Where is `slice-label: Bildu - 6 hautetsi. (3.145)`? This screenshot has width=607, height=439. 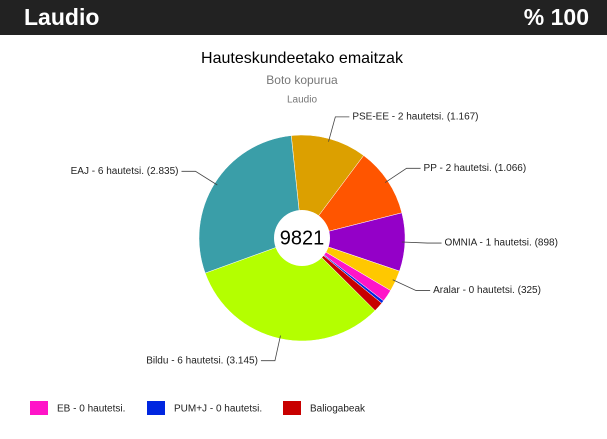 slice-label: Bildu - 6 hautetsi. (3.145) is located at coordinates (202, 360).